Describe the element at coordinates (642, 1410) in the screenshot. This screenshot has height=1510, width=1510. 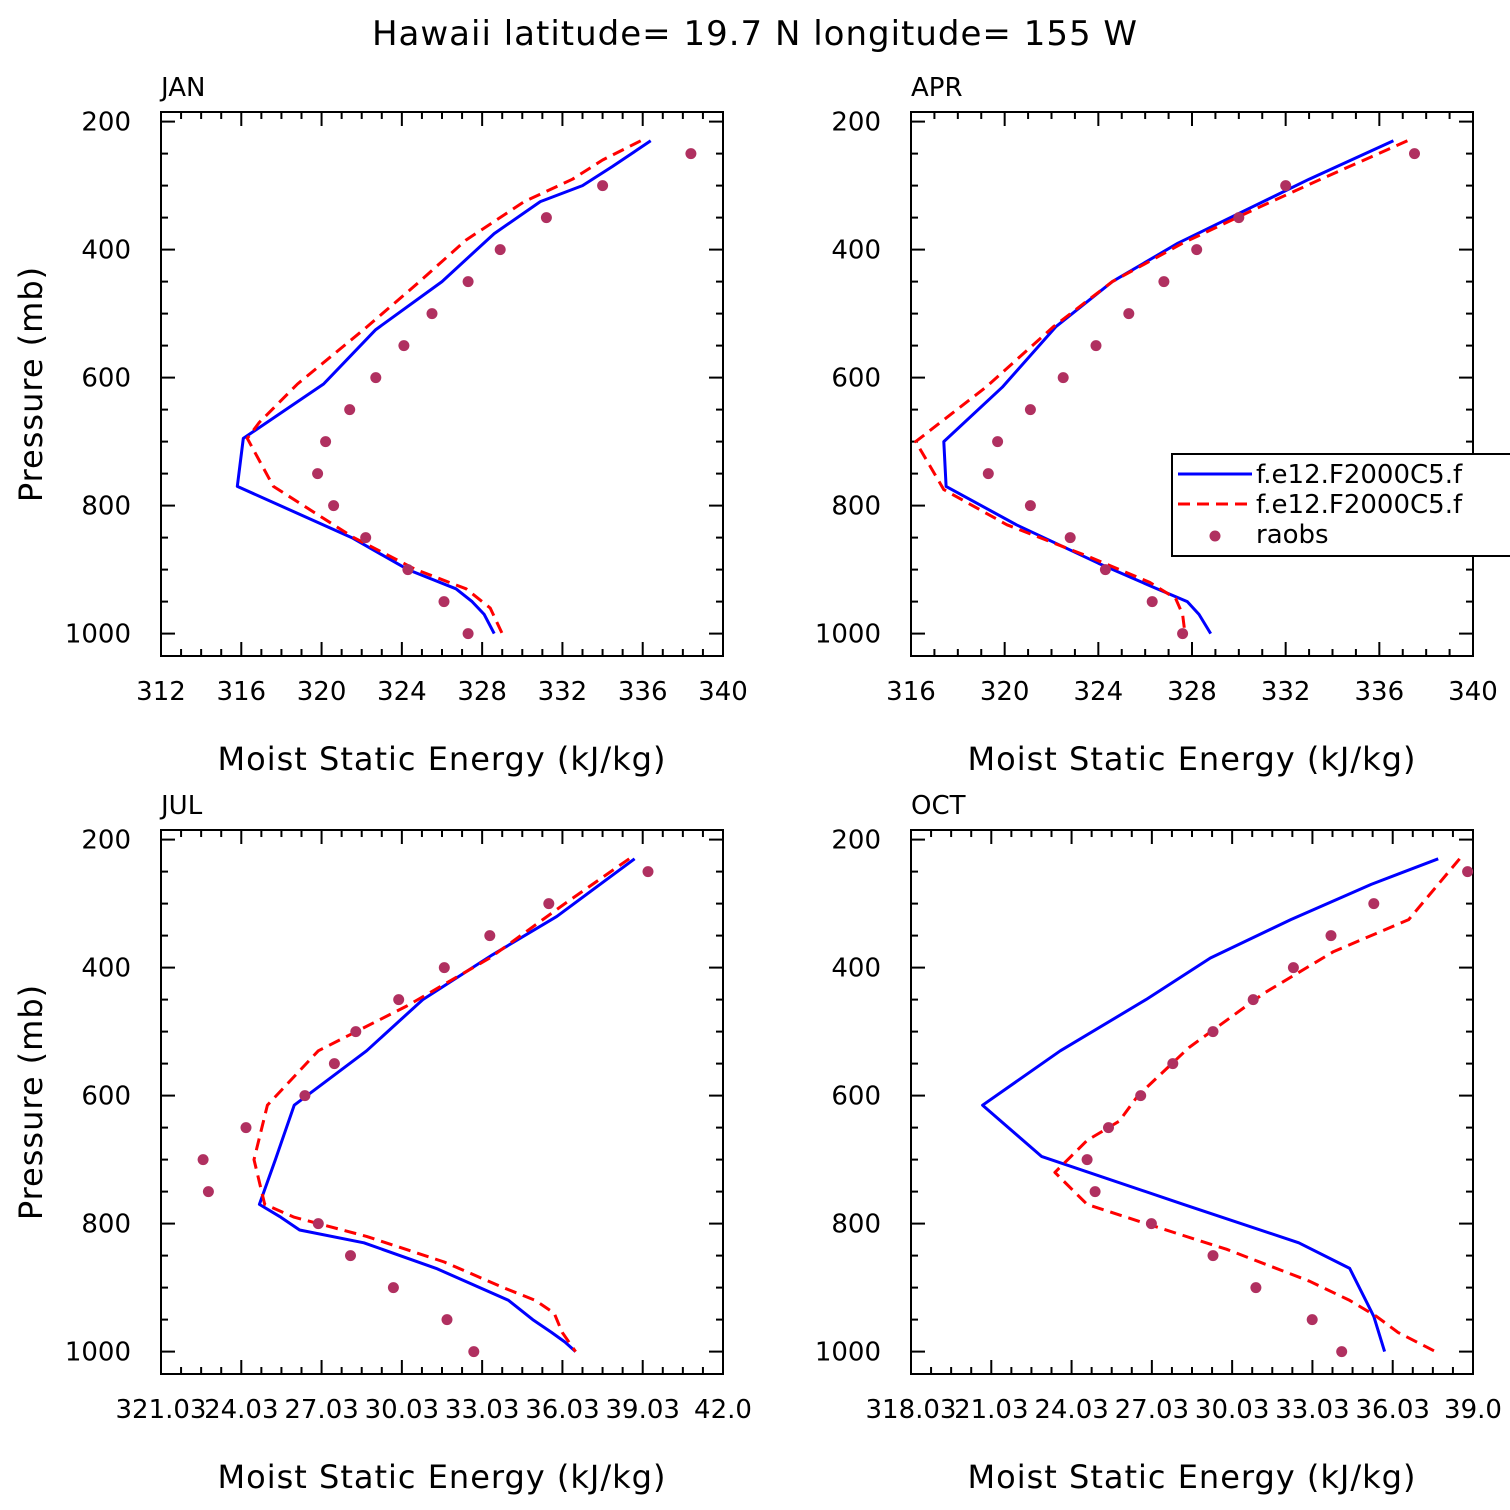
I see `x-tick-label: 39.03` at that location.